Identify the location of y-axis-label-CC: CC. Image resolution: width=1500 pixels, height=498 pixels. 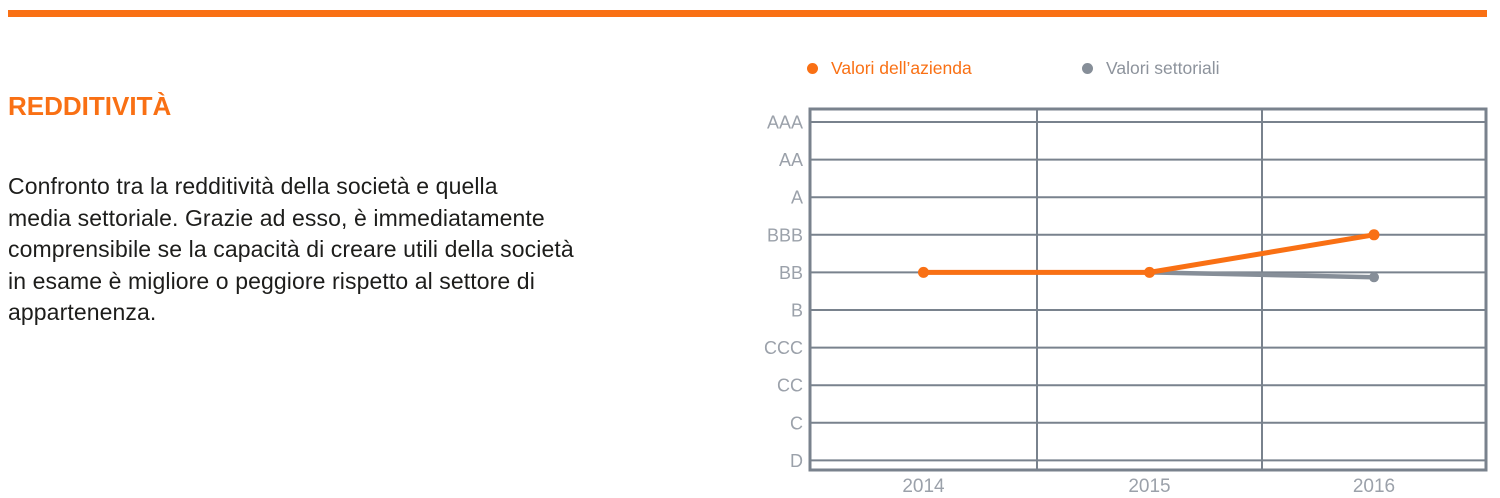
(790, 386).